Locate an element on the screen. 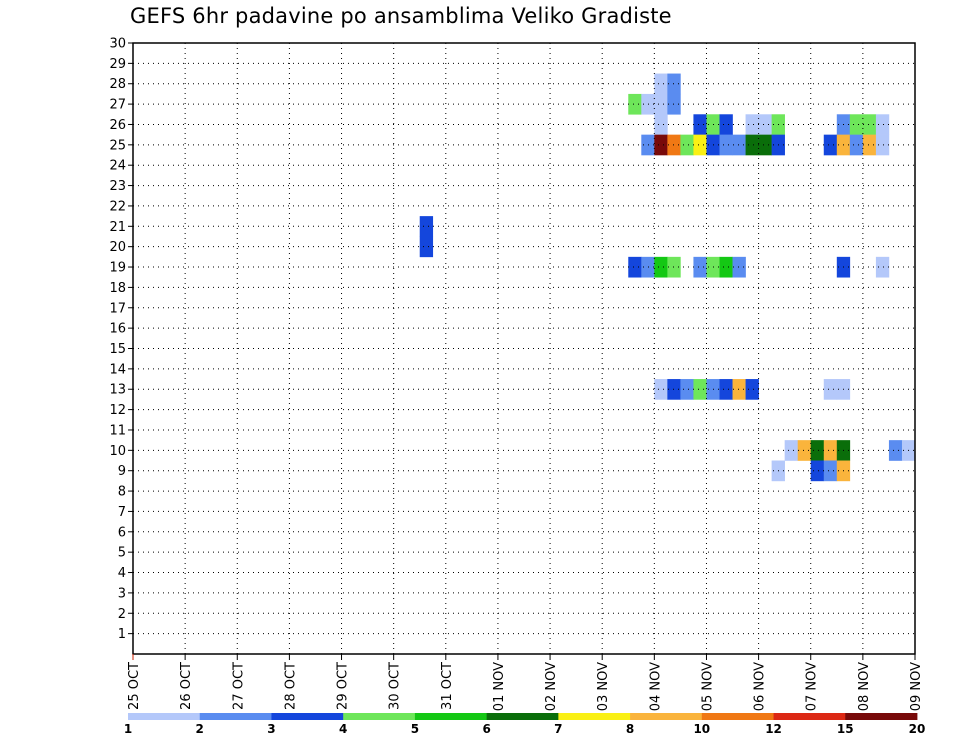  legend-label: 5 is located at coordinates (415, 729).